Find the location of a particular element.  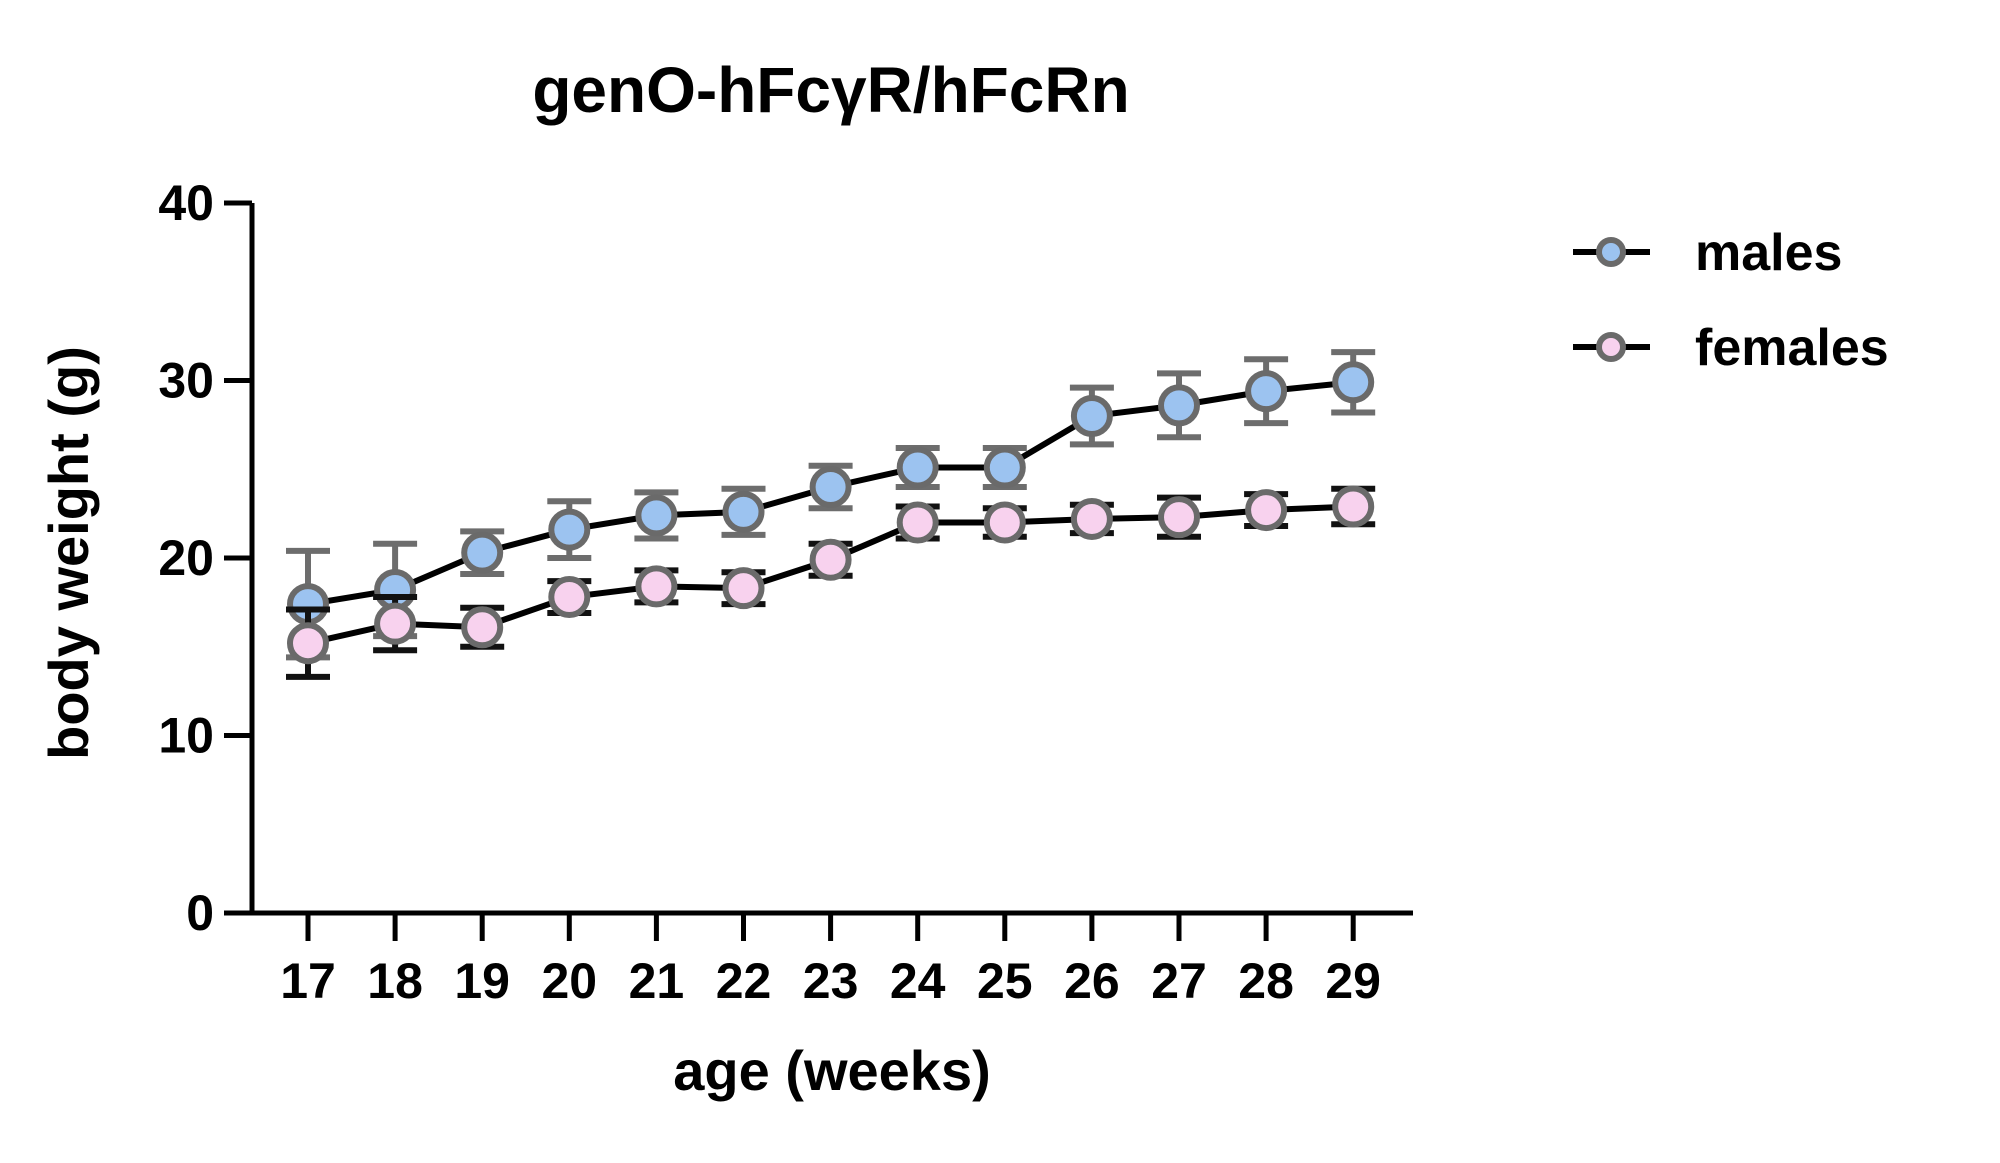

legend: males females is located at coordinates (1731, 300).